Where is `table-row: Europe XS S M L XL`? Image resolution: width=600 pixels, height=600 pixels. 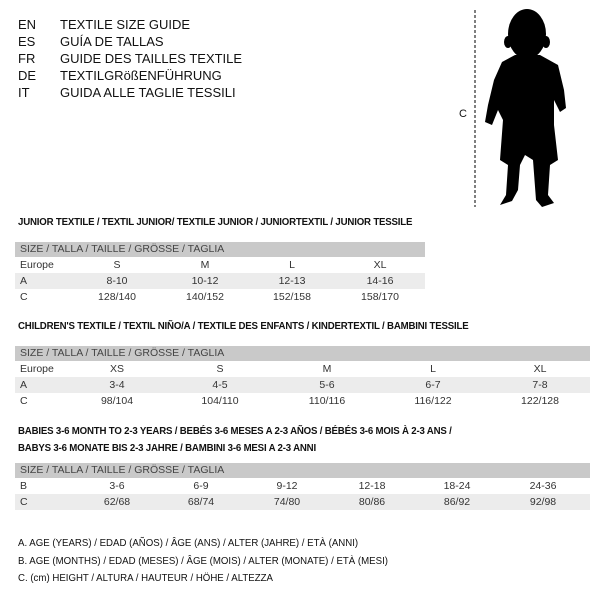
table-row: Europe XS S M L XL is located at coordinates (302, 369).